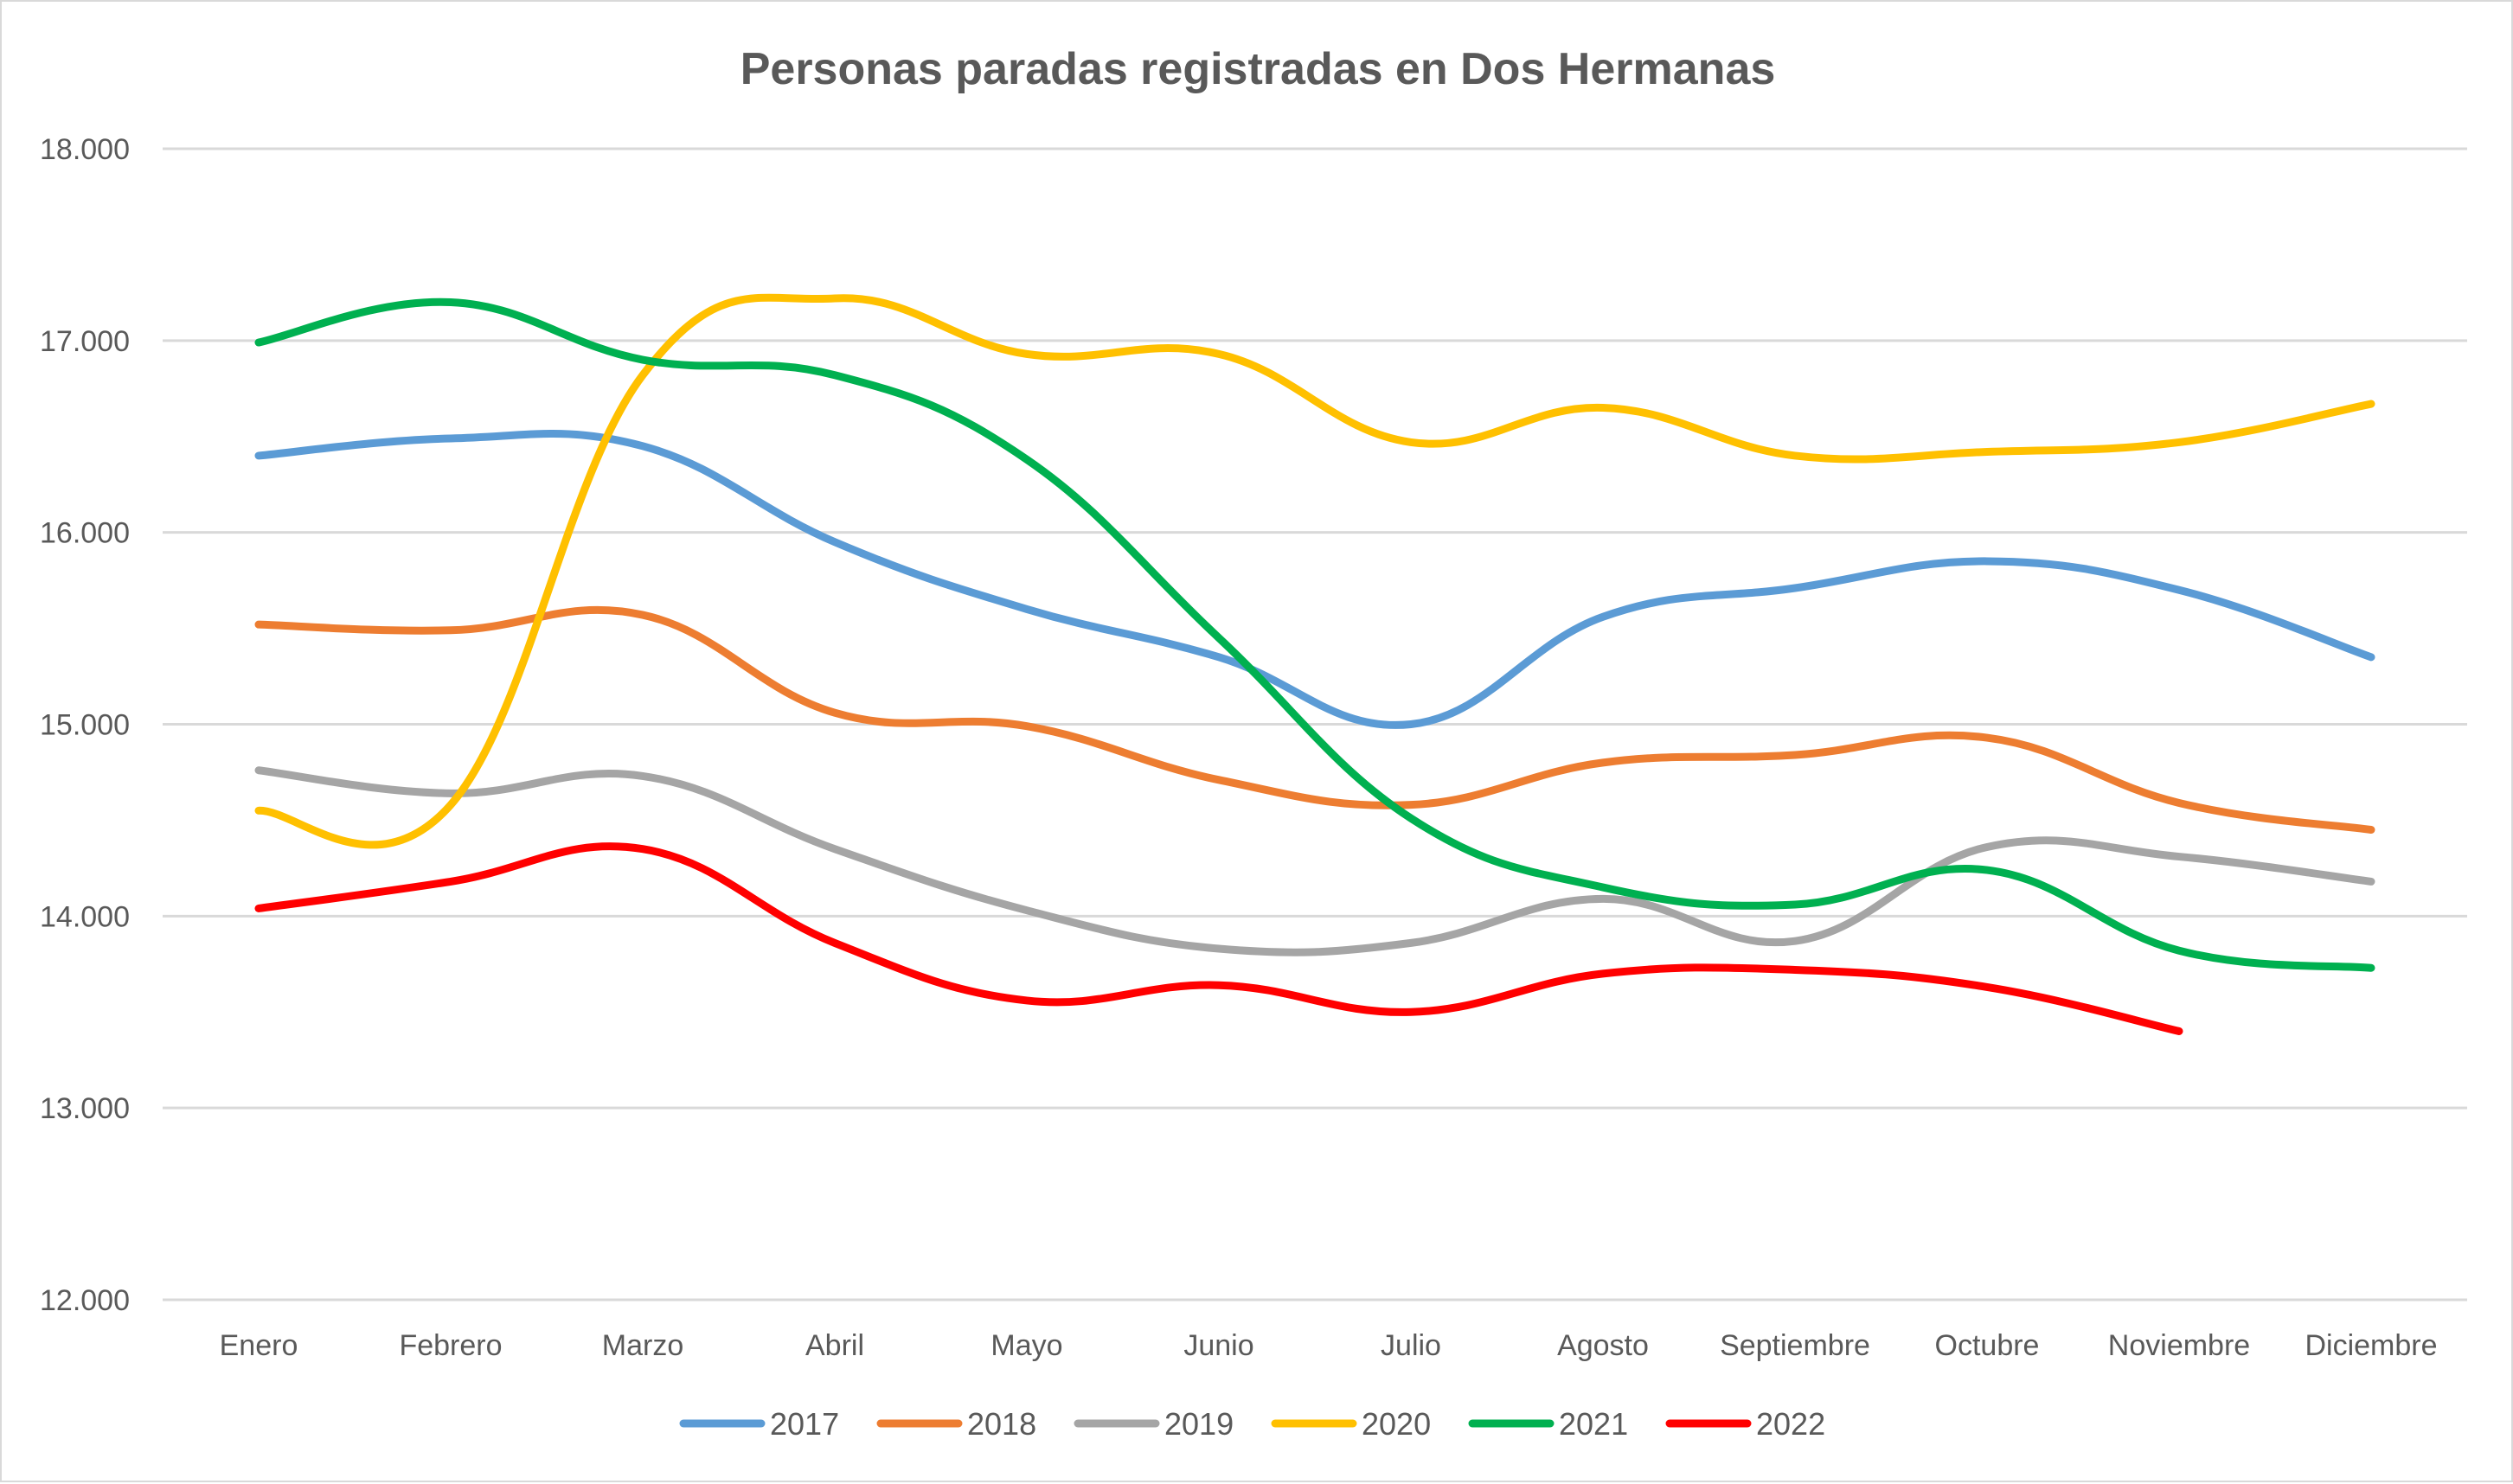 The height and width of the screenshot is (1484, 2513). Describe the element at coordinates (259, 1345) in the screenshot. I see `x-tick-label: Enero` at that location.